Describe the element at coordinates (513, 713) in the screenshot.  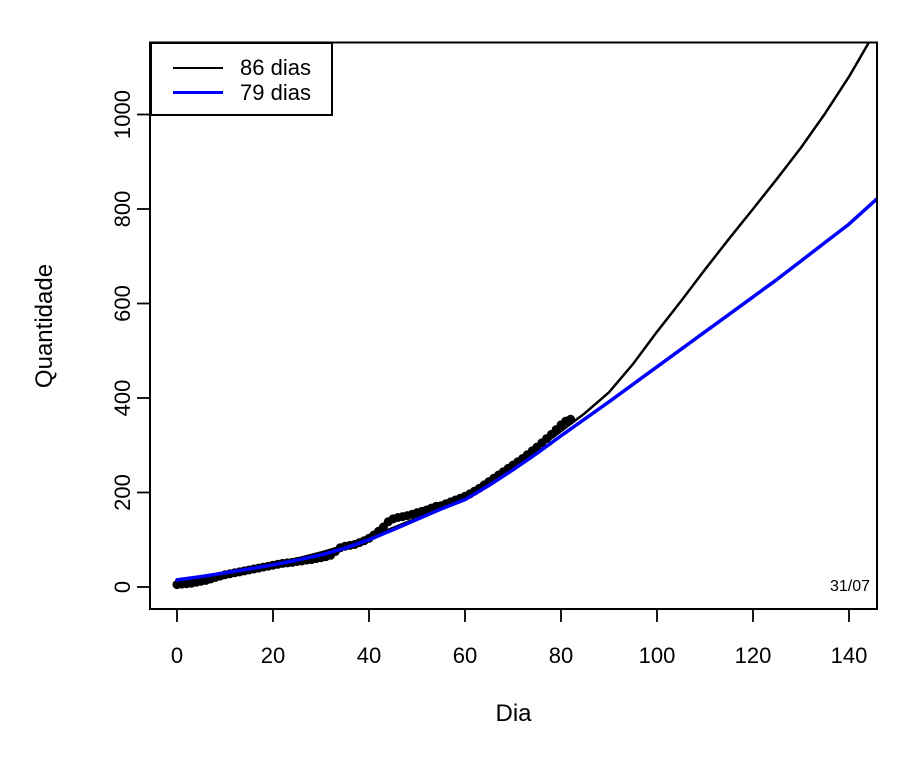
I see `x-axis-label: Dia` at that location.